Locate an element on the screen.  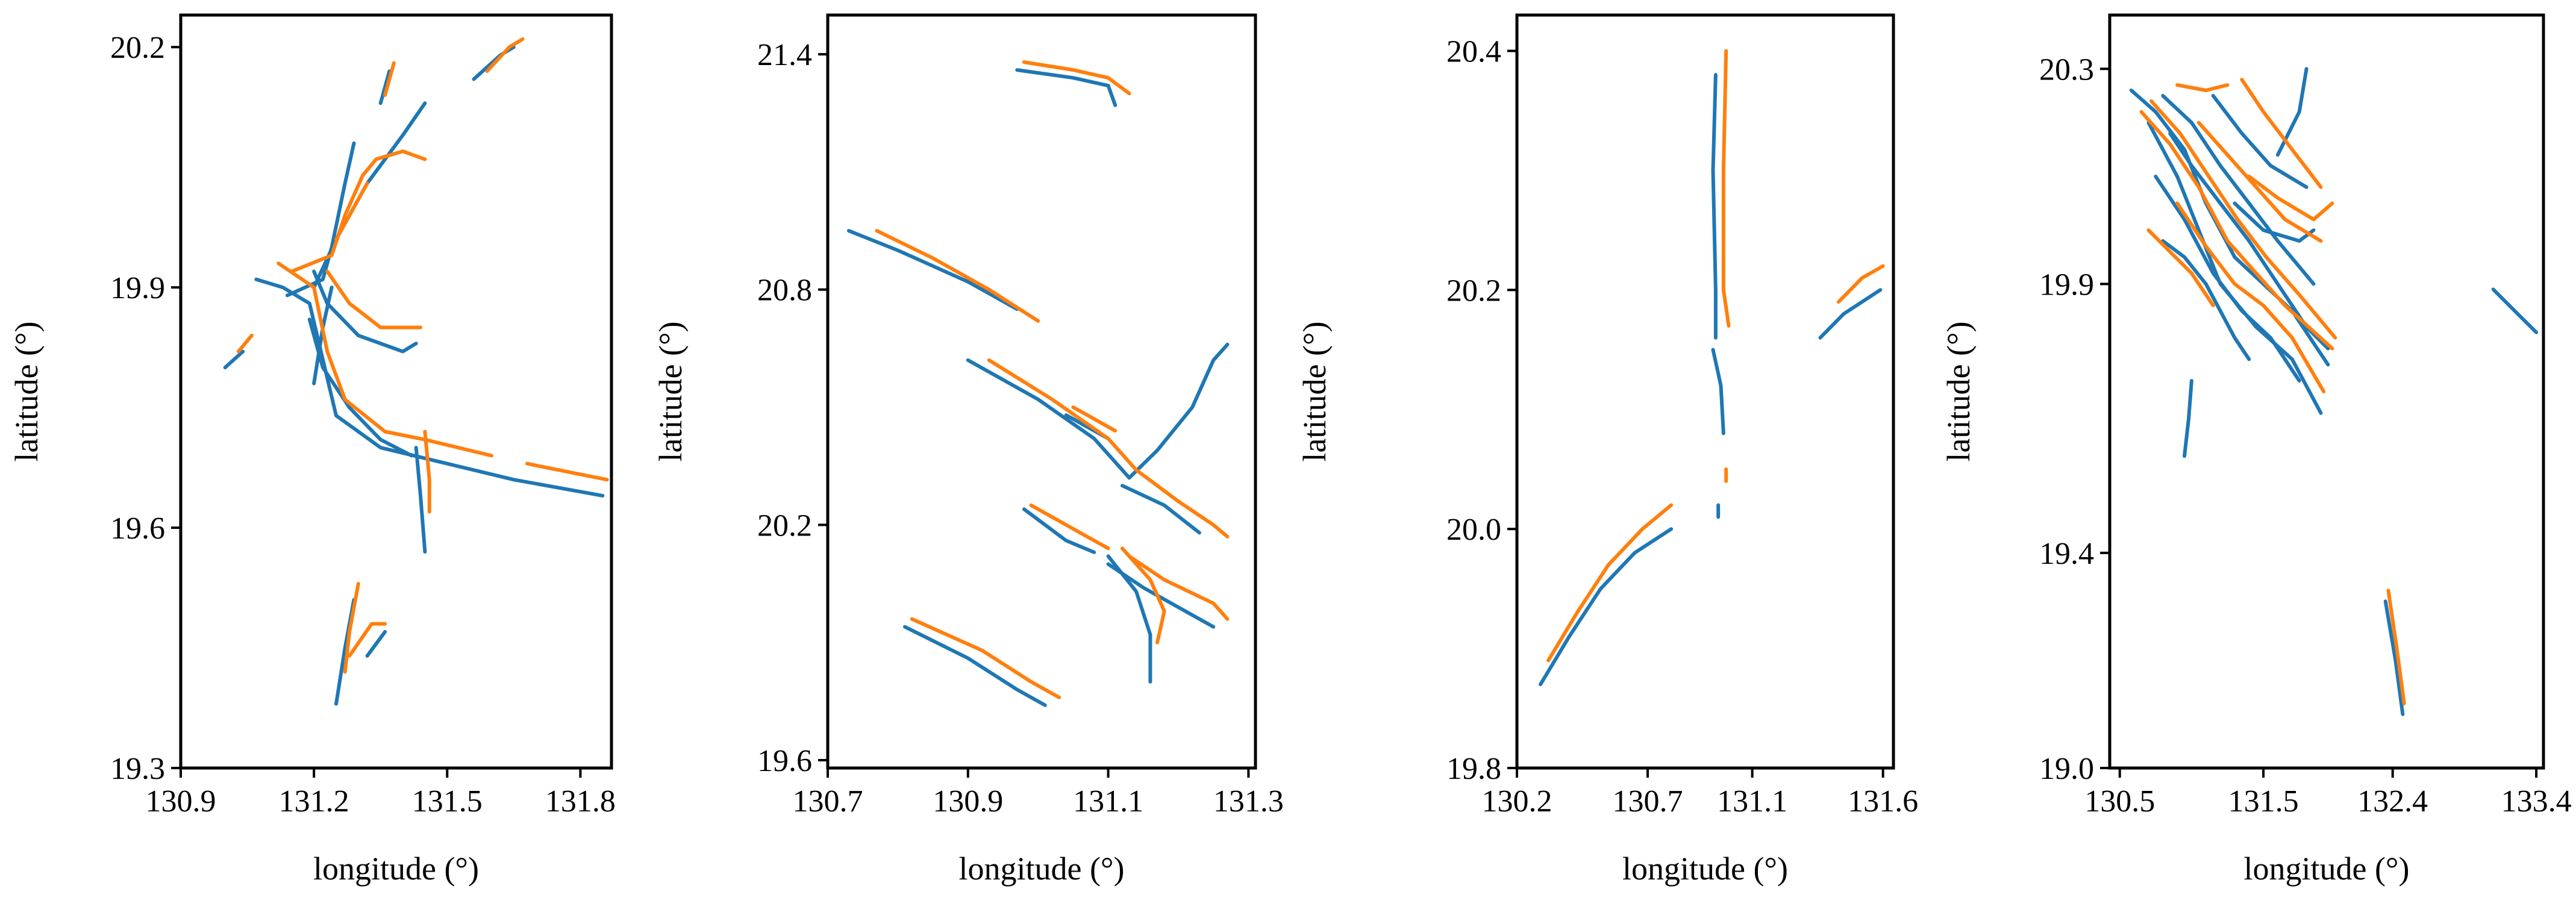
x-tick-label: 131.6 is located at coordinates (1883, 801).